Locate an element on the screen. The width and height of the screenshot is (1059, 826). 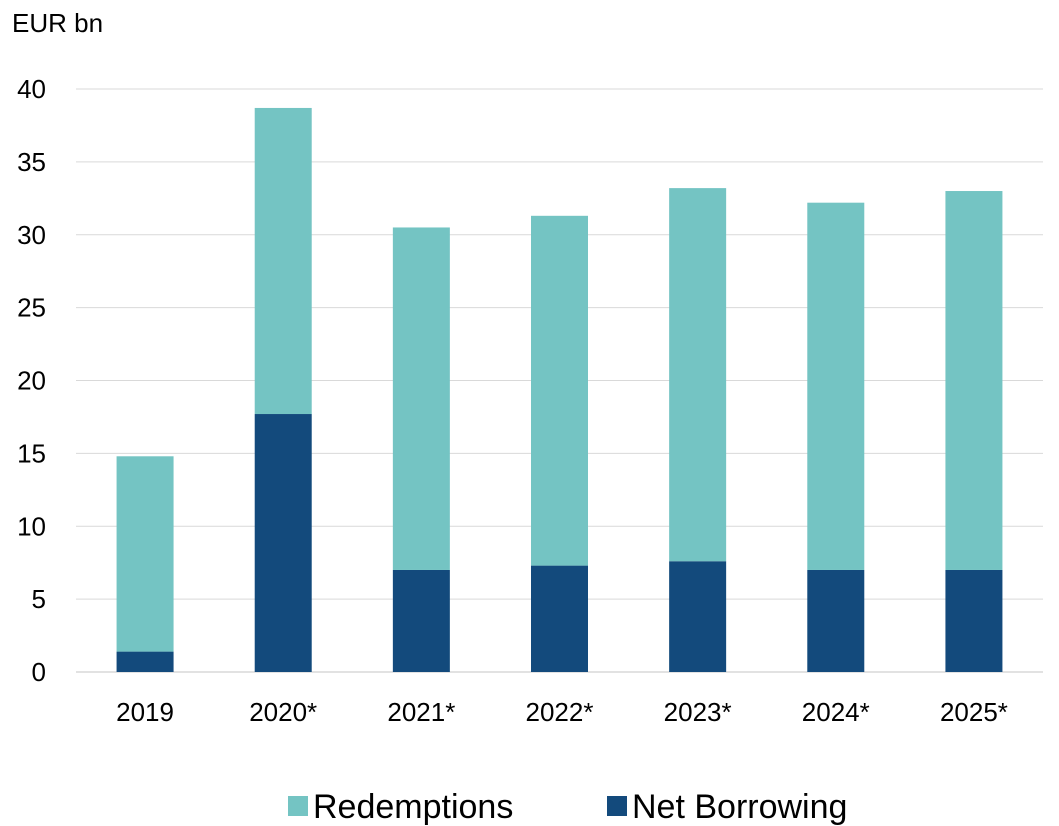
x-tick-label: 2022* is located at coordinates (560, 712).